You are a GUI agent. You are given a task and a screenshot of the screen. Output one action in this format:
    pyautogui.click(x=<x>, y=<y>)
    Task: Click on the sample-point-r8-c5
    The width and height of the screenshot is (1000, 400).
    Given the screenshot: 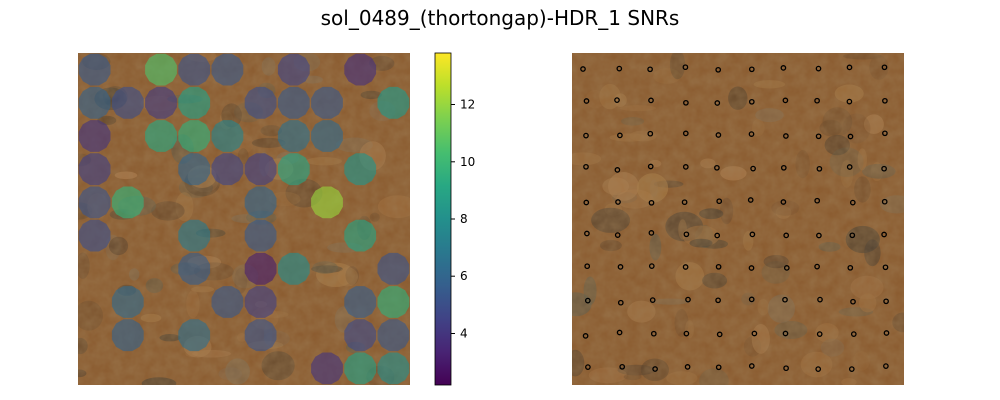 What is the action you would take?
    pyautogui.click(x=754, y=333)
    